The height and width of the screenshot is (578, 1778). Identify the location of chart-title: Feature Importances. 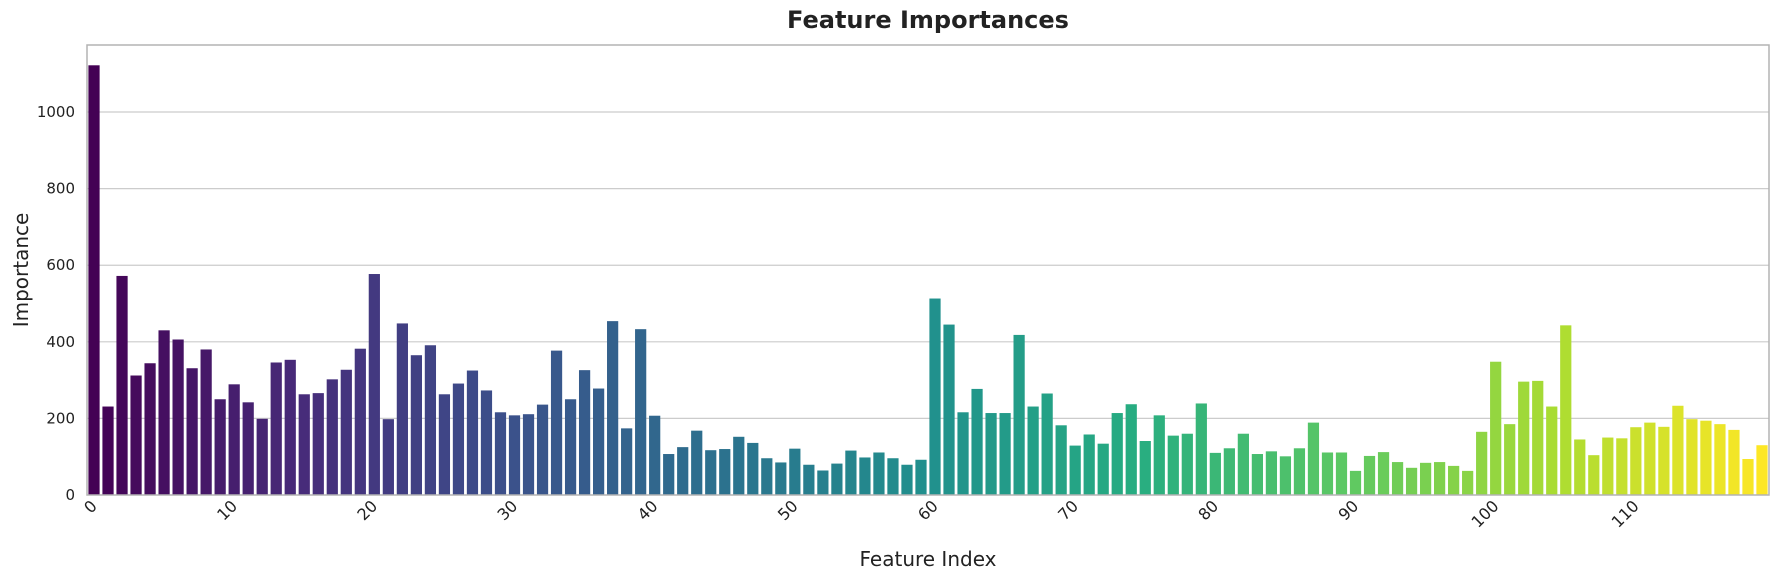
(928, 20).